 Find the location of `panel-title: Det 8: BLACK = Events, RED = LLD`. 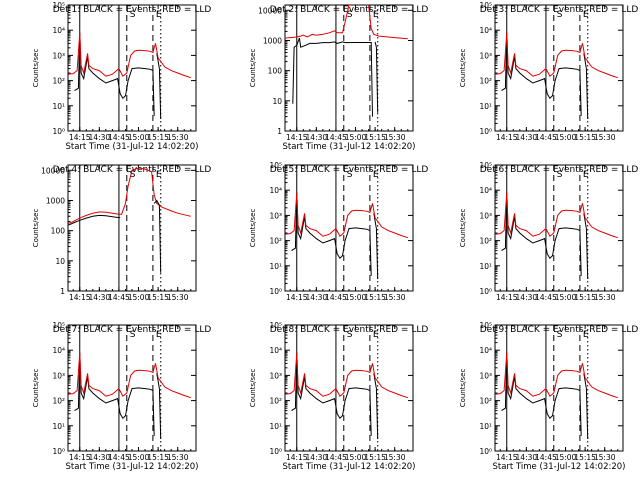

panel-title: Det 8: BLACK = Events, RED = LLD is located at coordinates (349, 330).